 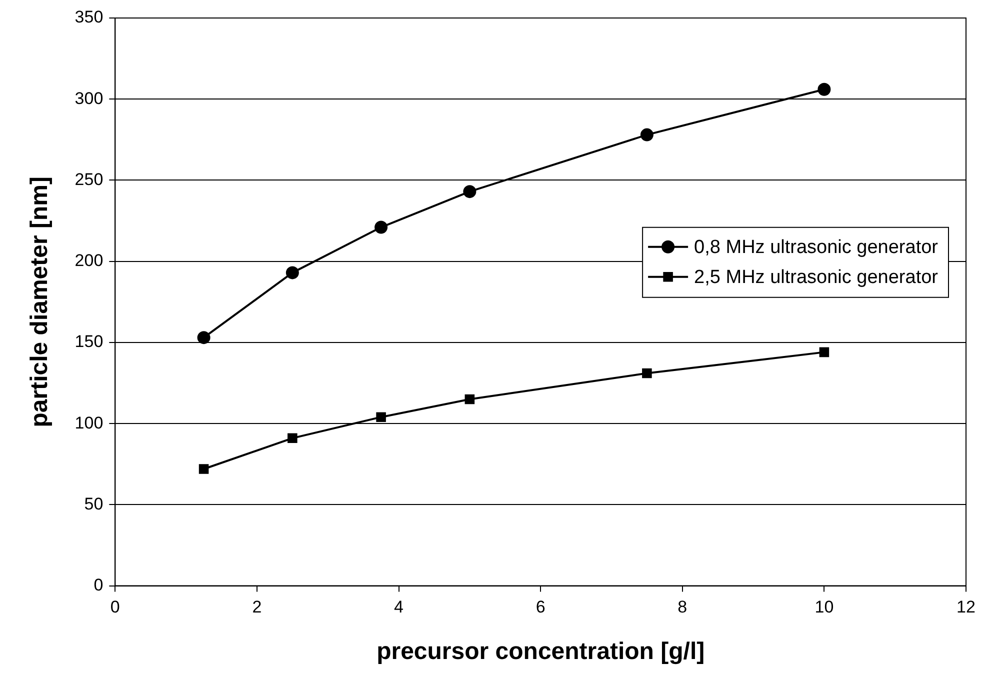 I want to click on x-tick-label: 8, so click(x=683, y=607).